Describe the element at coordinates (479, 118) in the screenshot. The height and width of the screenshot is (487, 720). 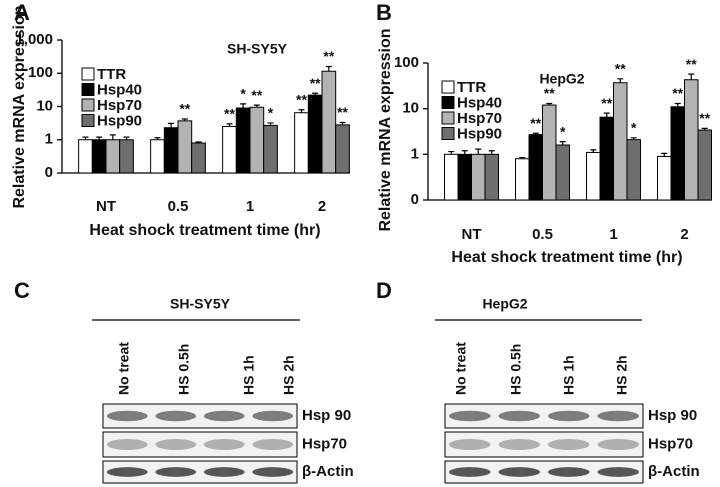
I see `legend-label: Hsp70` at that location.